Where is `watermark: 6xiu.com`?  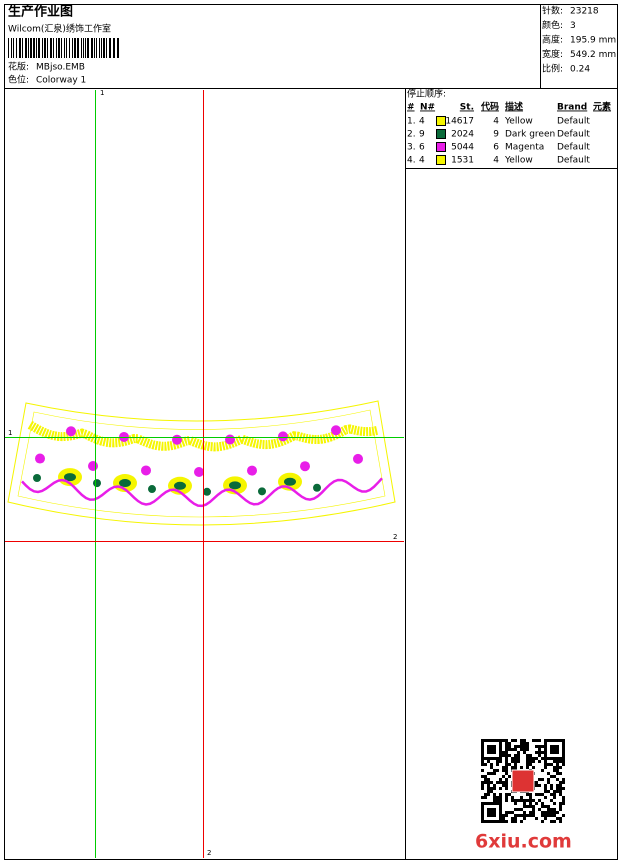
watermark: 6xiu.com is located at coordinates (523, 842).